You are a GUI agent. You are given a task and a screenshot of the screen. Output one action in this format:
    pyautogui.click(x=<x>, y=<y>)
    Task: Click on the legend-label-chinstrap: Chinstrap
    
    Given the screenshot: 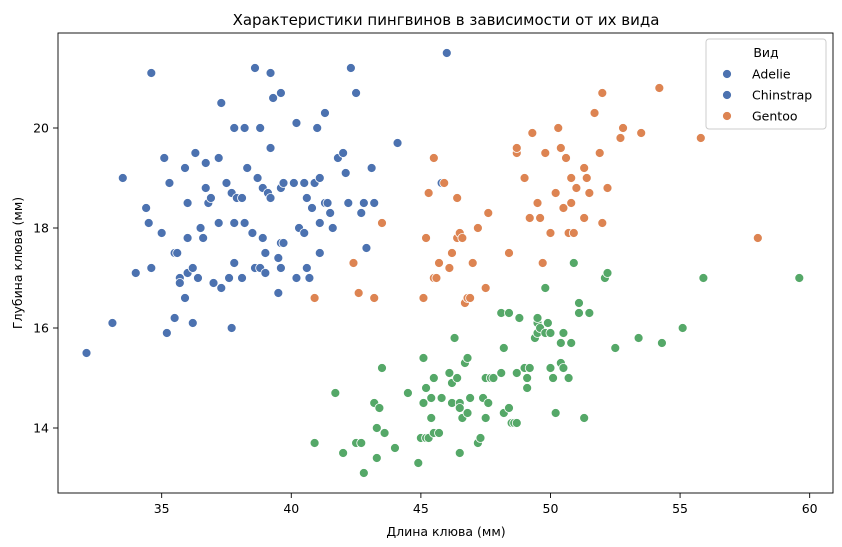 What is the action you would take?
    pyautogui.click(x=782, y=95)
    